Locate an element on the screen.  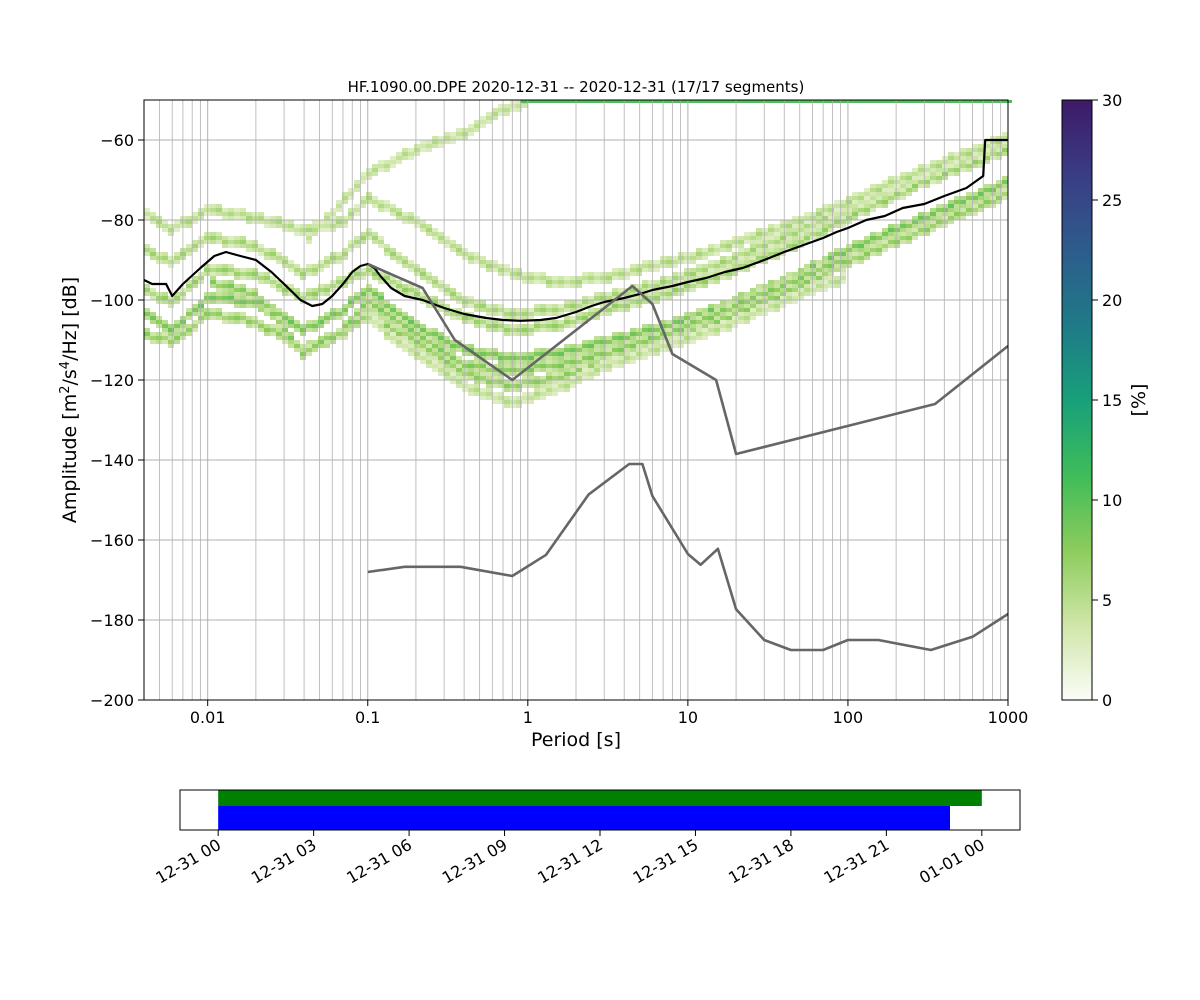
colorbar-tick-label: 10 is located at coordinates (1112, 500).